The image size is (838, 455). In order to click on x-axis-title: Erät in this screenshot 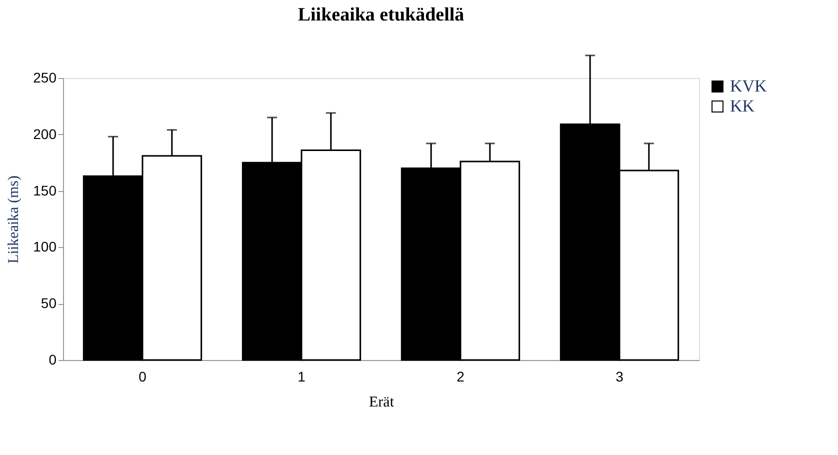, I will do `click(382, 402)`.